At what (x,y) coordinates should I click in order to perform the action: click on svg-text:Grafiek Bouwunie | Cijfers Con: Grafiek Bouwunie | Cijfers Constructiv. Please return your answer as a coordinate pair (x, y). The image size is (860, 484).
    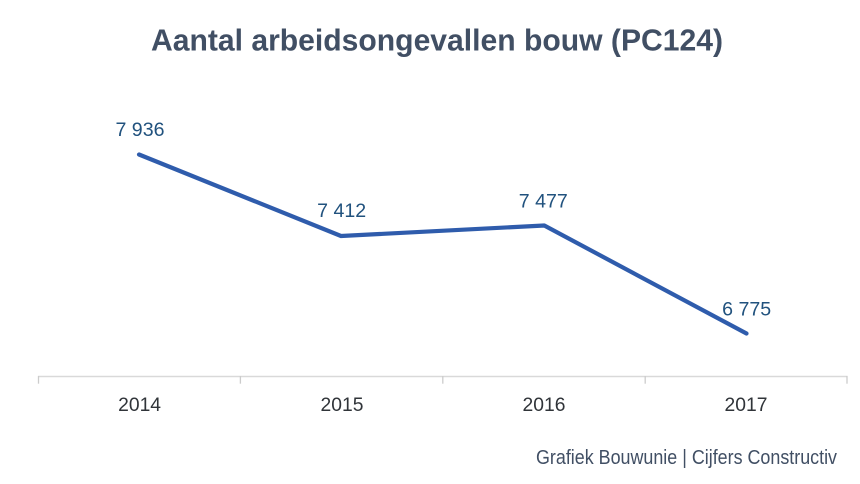
    Looking at the image, I should click on (686, 458).